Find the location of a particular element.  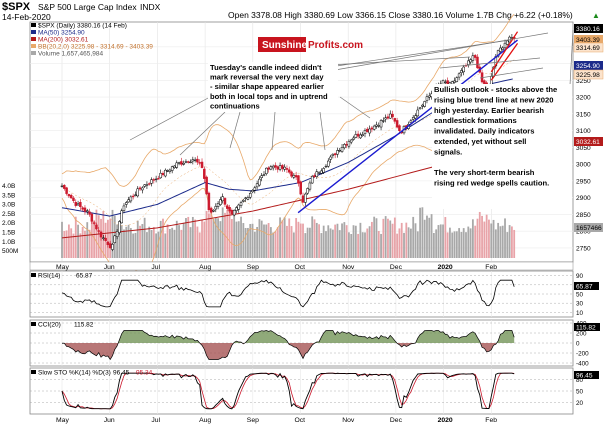

badge-bb-lower: 3225.98 is located at coordinates (588, 75).